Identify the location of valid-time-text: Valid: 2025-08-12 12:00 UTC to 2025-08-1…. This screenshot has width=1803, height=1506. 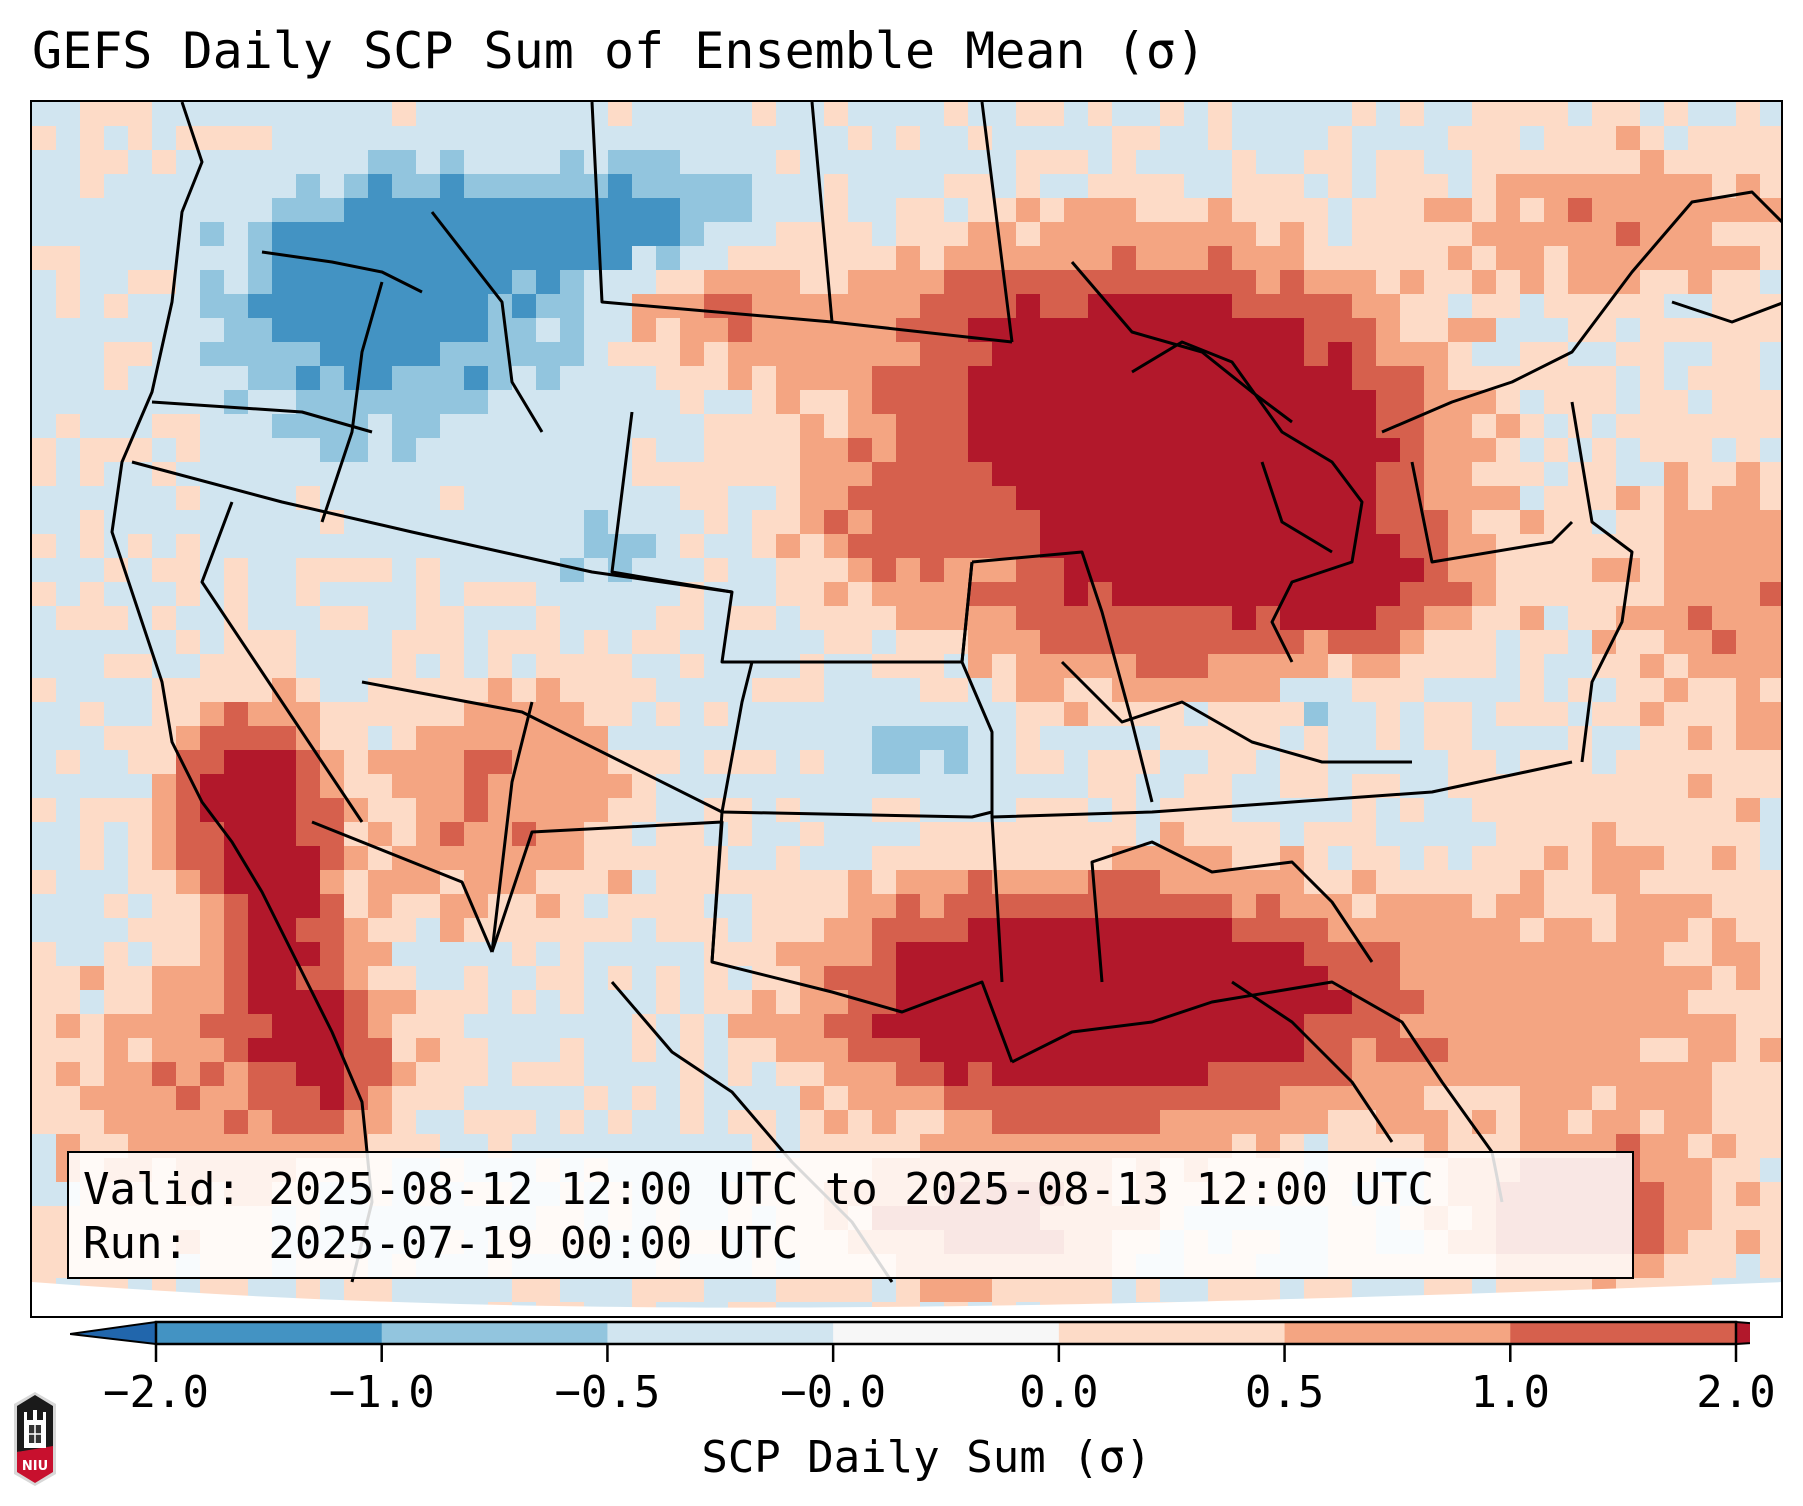
(759, 1189).